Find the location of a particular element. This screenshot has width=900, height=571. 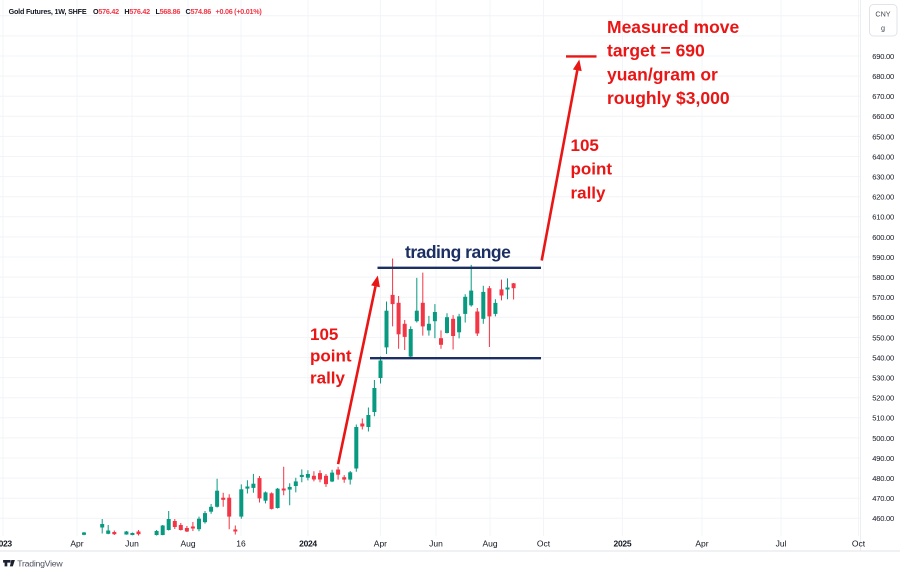

svg-text: 520.00 is located at coordinates (883, 398).